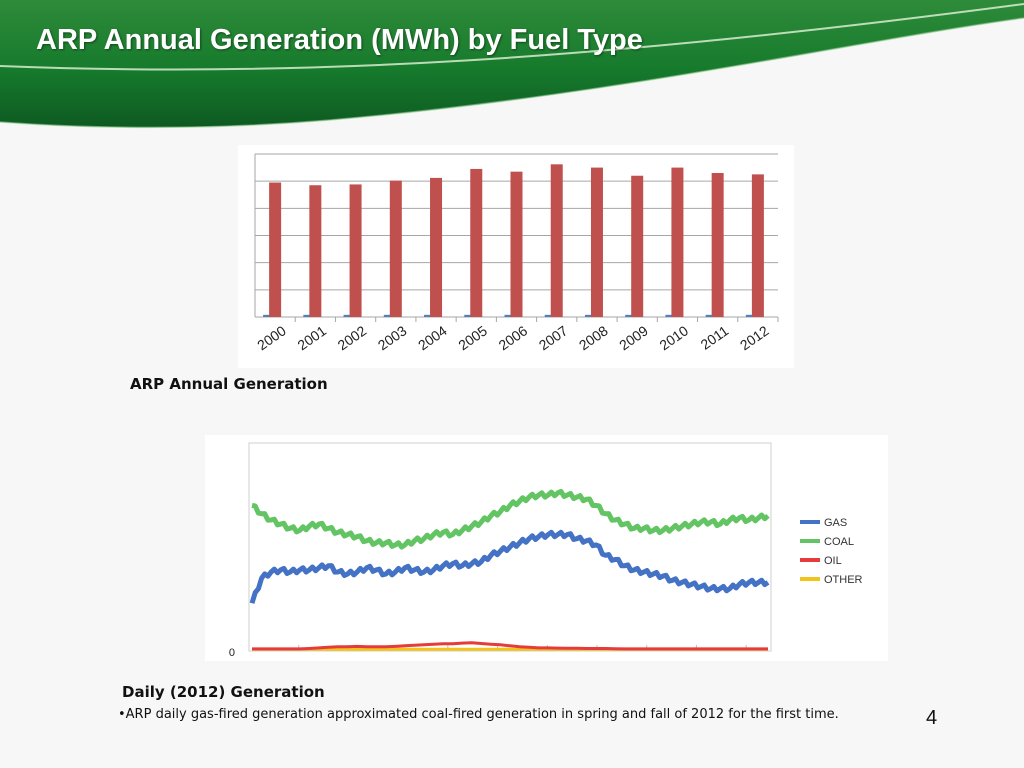 This screenshot has width=1024, height=768. What do you see at coordinates (754, 337) in the screenshot?
I see `x-tick-label: 2012` at bounding box center [754, 337].